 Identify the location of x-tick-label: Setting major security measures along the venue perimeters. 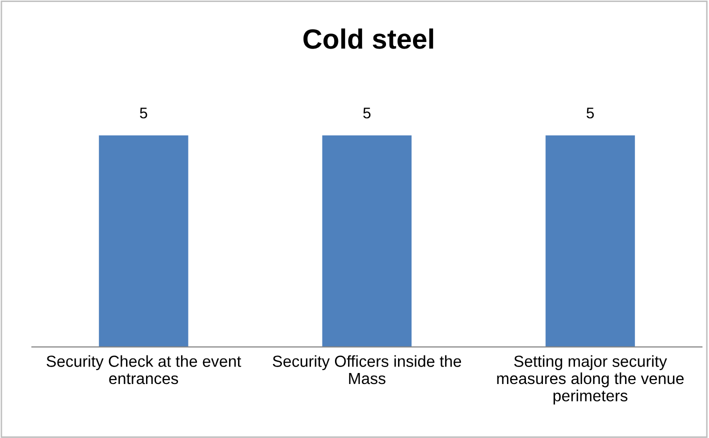
(590, 380).